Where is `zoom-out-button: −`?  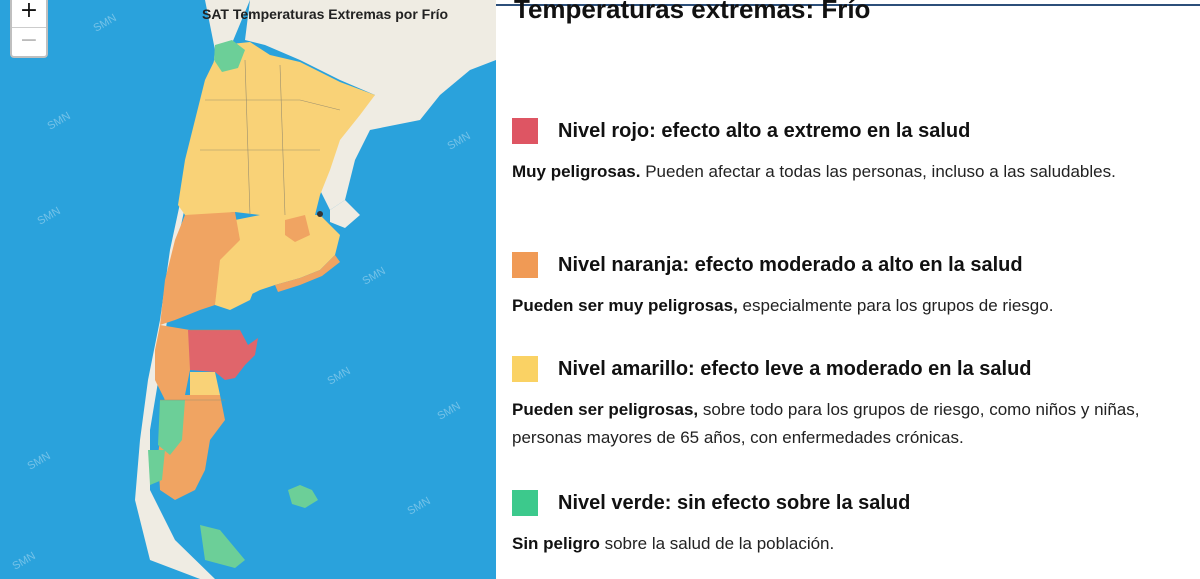
zoom-out-button: − is located at coordinates (29, 41).